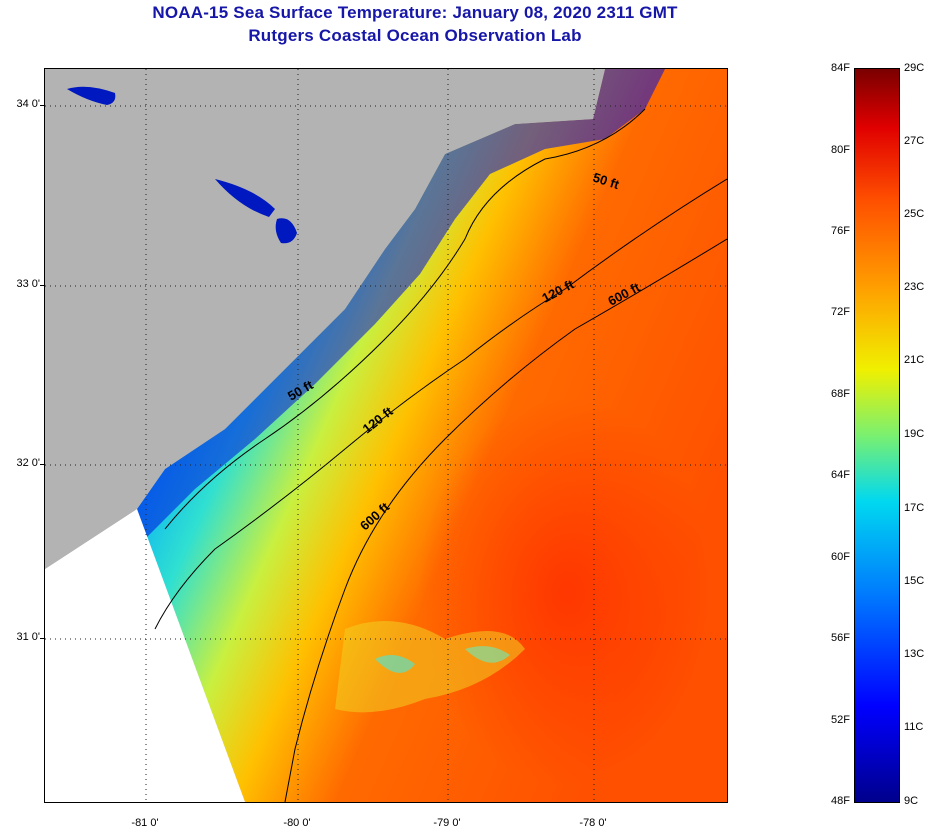 Image resolution: width=928 pixels, height=832 pixels. Describe the element at coordinates (914, 360) in the screenshot. I see `scale-label-c: 21C` at that location.